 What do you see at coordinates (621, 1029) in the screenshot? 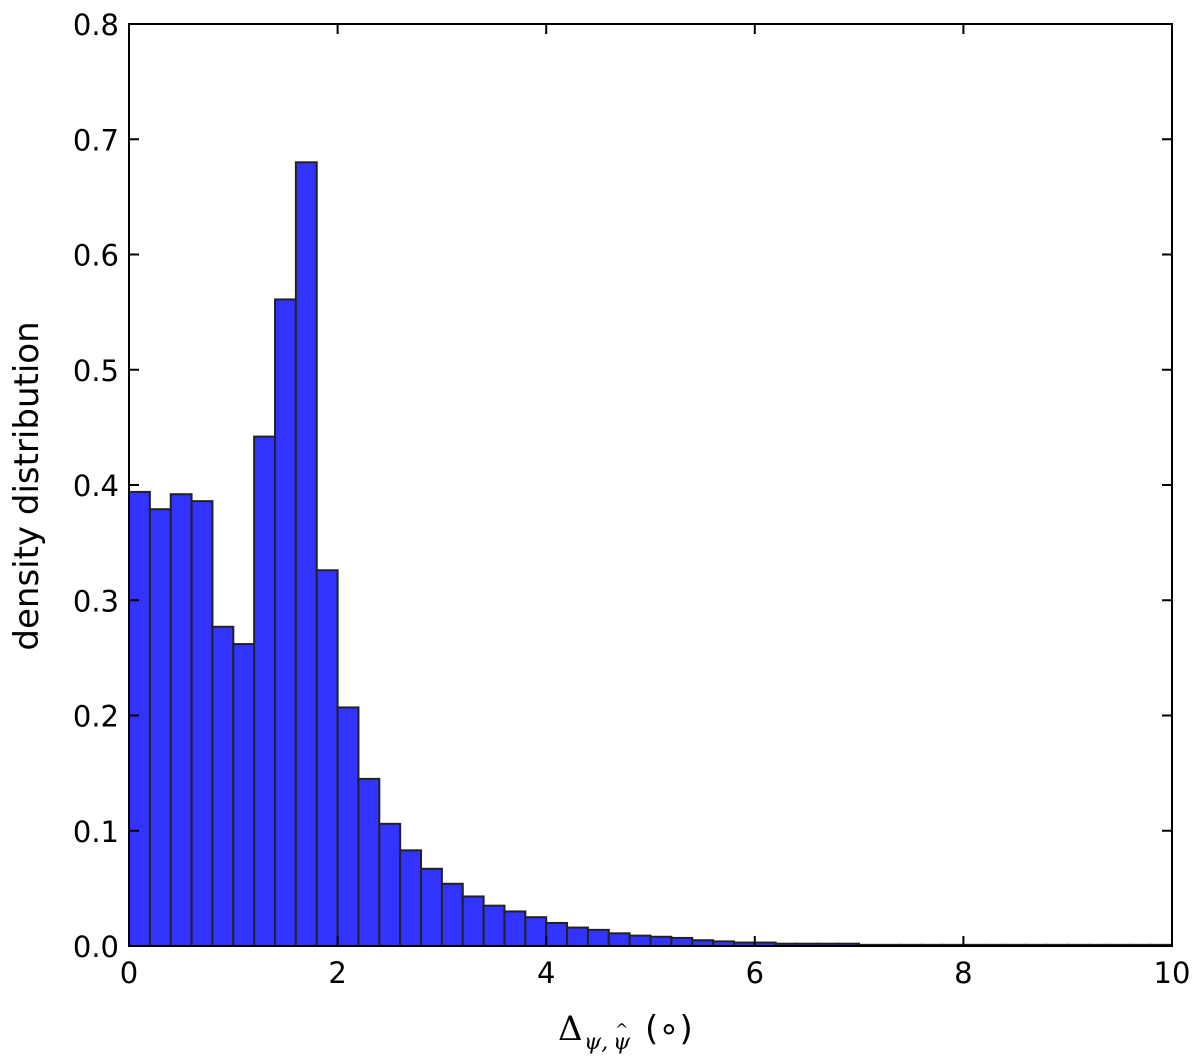
I see `x-axis-title-hat: ^` at bounding box center [621, 1029].